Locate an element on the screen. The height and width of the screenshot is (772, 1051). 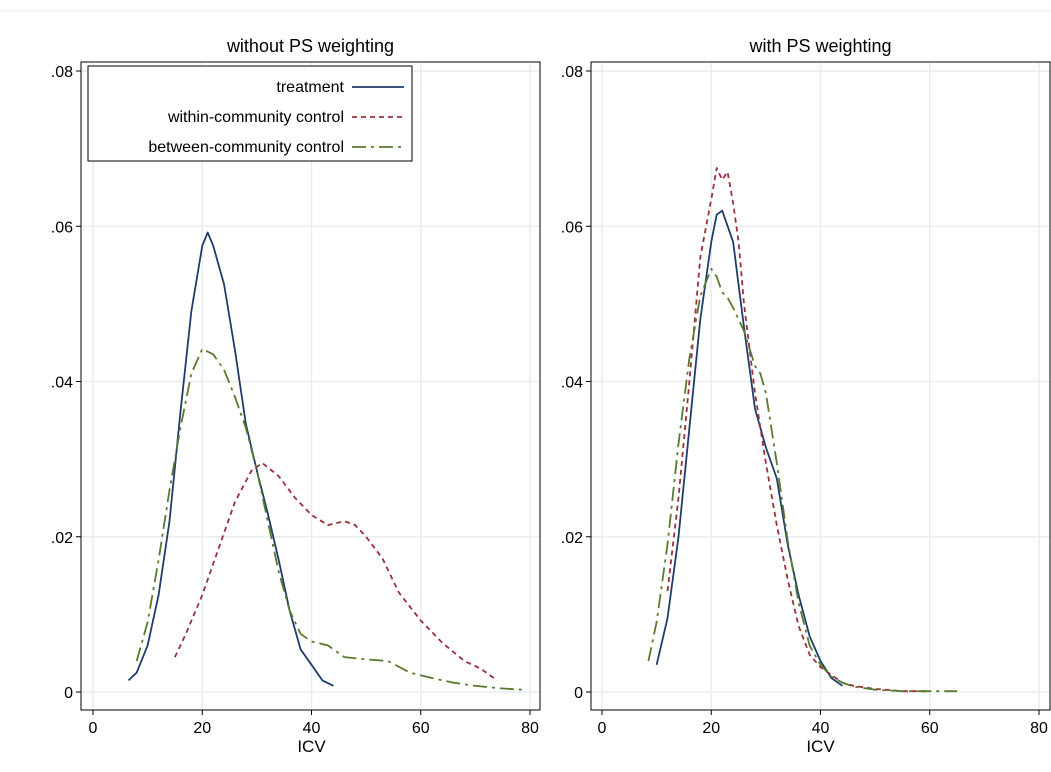
legend-label: within-community control is located at coordinates (255, 117).